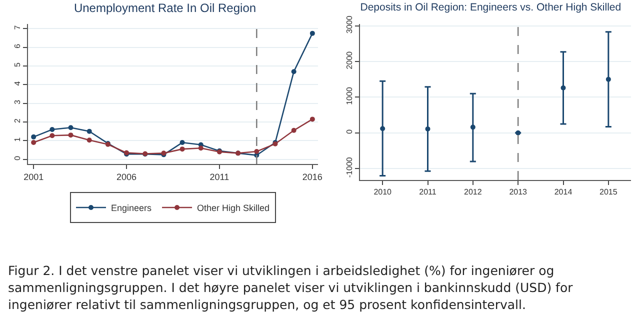 This screenshot has width=639, height=335. What do you see at coordinates (291, 287) in the screenshot?
I see `text: Figur 2. I det venstre panelet viser vi utviklingen i arbeidsledighet (%) for ingeniører og sammenligningsgruppen. I det høyre panelet viser vi utviklingen i bankinnskudd (USD) for ingeniører relativt til sammenligningsgruppen, og et 95 prosent konfidensintervall.` at bounding box center [291, 287].